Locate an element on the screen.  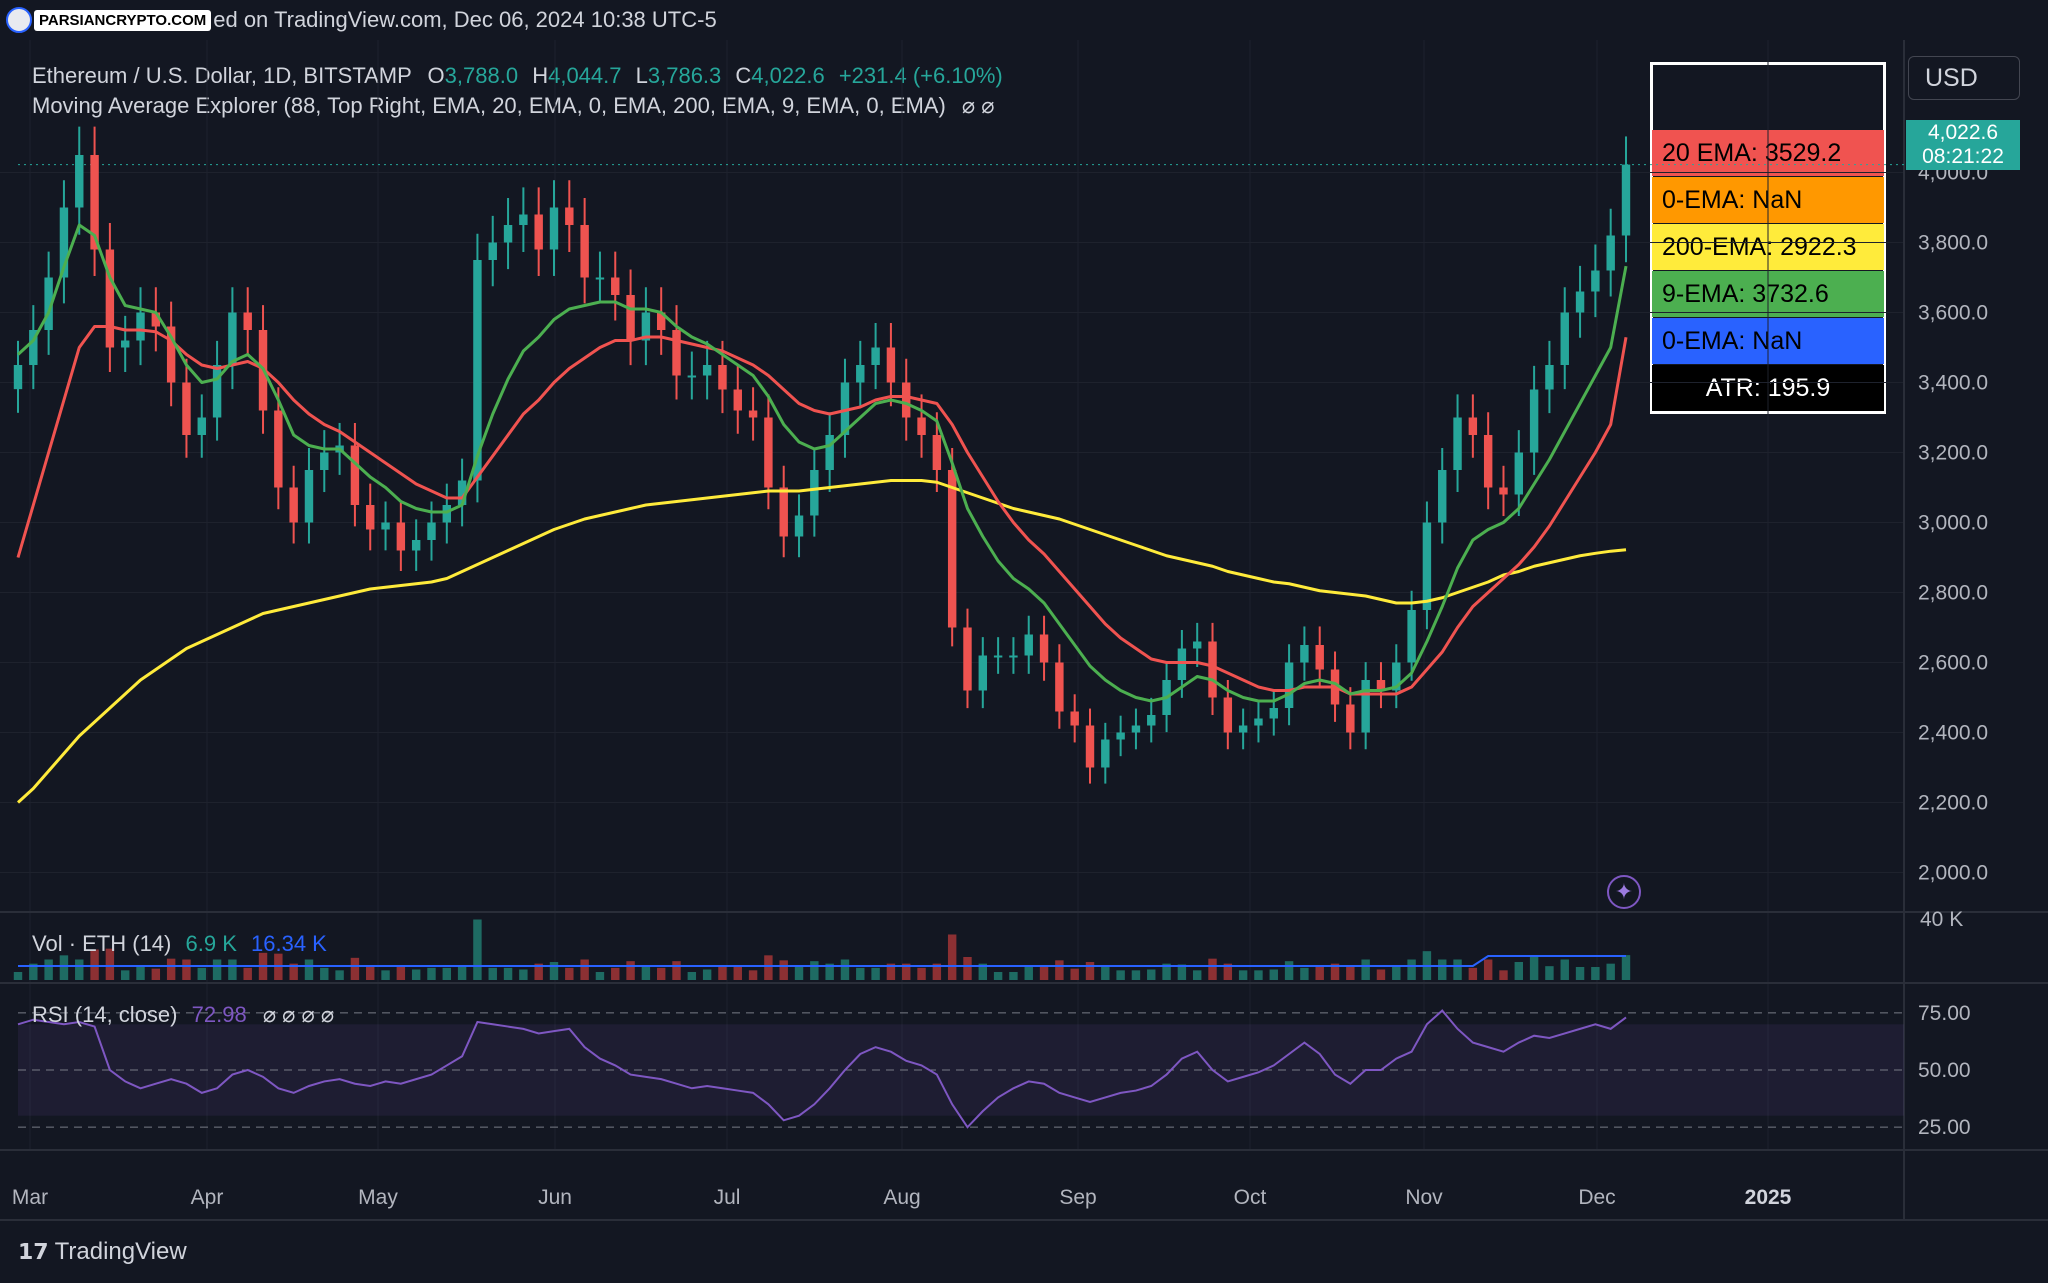
volume-axis-label: 40 K is located at coordinates (1942, 919).